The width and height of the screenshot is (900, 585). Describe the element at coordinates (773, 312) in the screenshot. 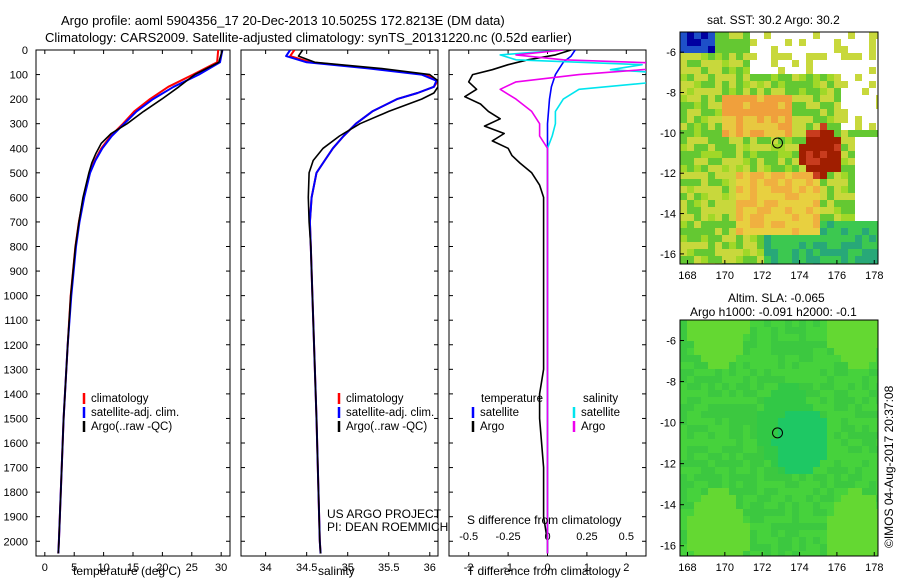

I see `sla-map-subtitle: Argo h1000: -0.091 h2000: -0.1` at that location.